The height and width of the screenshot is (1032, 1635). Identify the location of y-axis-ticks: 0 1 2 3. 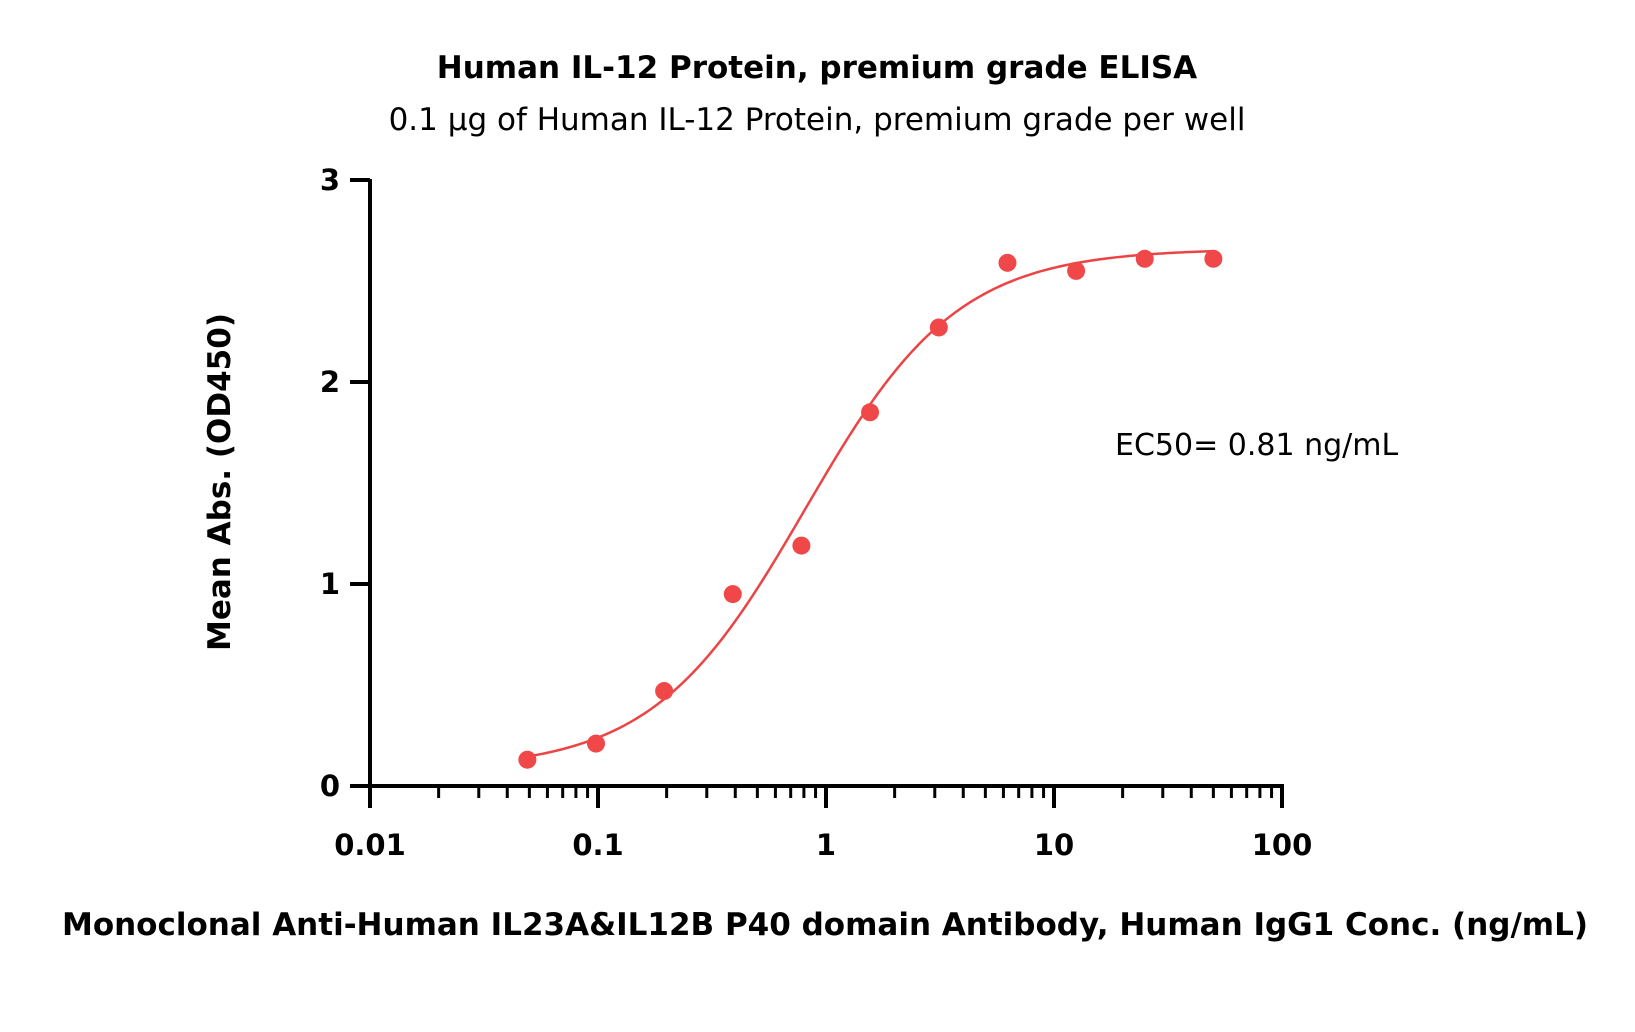
(345, 483).